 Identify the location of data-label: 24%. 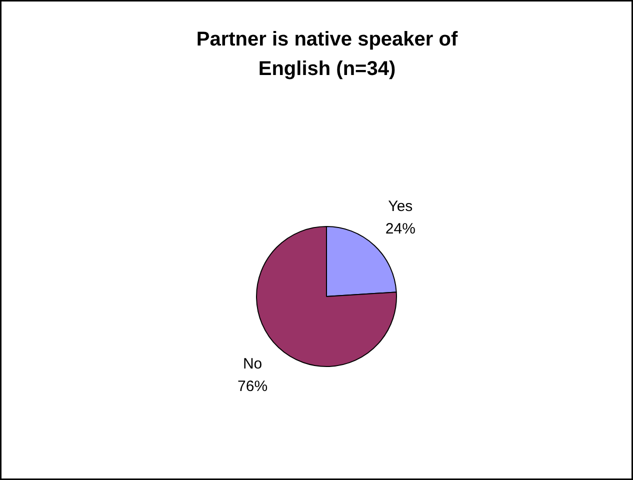
(400, 229).